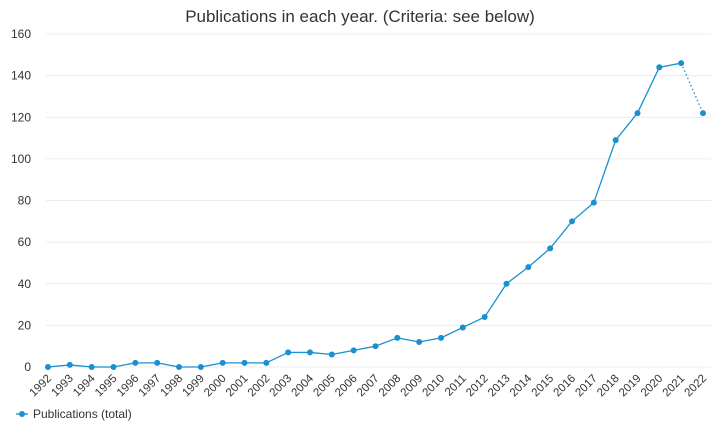 This screenshot has width=721, height=430. What do you see at coordinates (21, 76) in the screenshot?
I see `y-tick-label: 140` at bounding box center [21, 76].